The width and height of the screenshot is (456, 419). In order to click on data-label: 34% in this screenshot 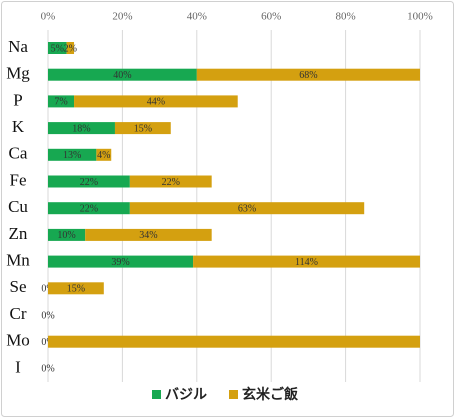, I will do `click(148, 235)`.